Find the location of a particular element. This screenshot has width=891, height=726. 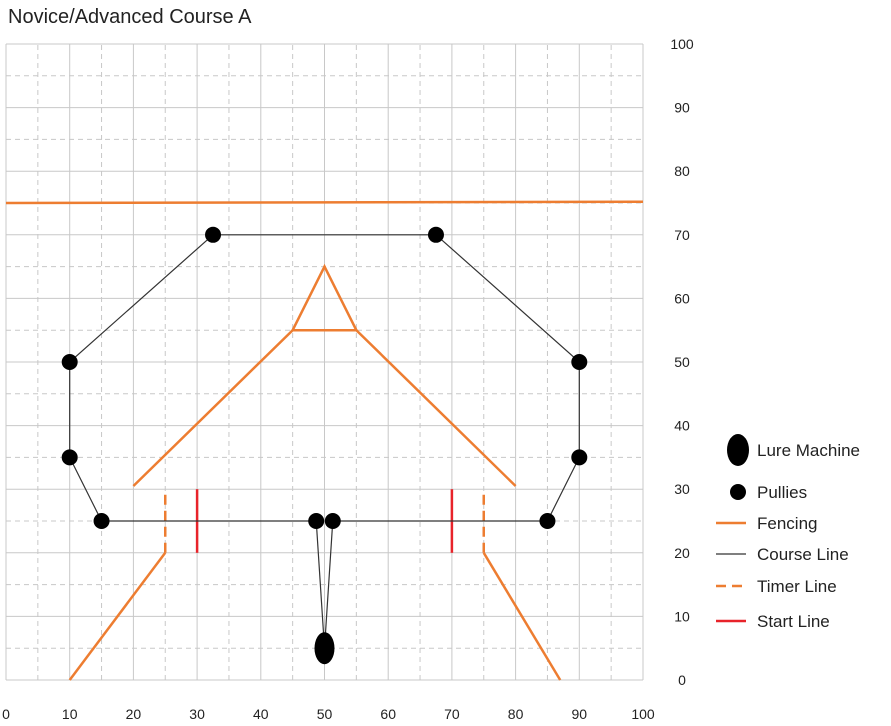

lure-machine is located at coordinates (324, 648).